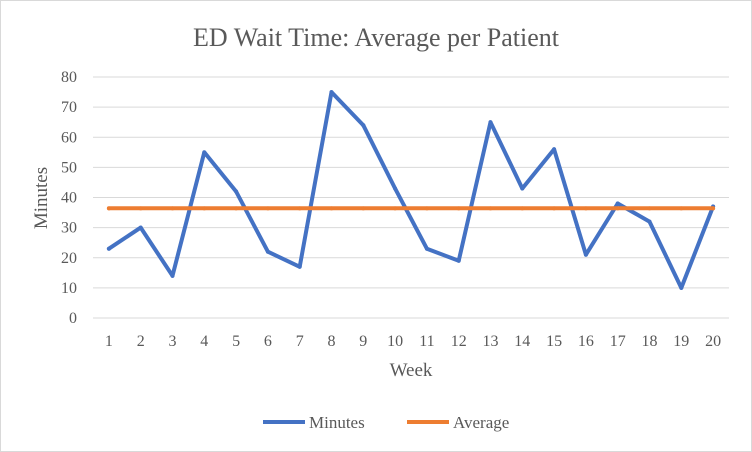 The height and width of the screenshot is (452, 752). Describe the element at coordinates (376, 37) in the screenshot. I see `chart-title: ED Wait Time: Average per Patient` at that location.